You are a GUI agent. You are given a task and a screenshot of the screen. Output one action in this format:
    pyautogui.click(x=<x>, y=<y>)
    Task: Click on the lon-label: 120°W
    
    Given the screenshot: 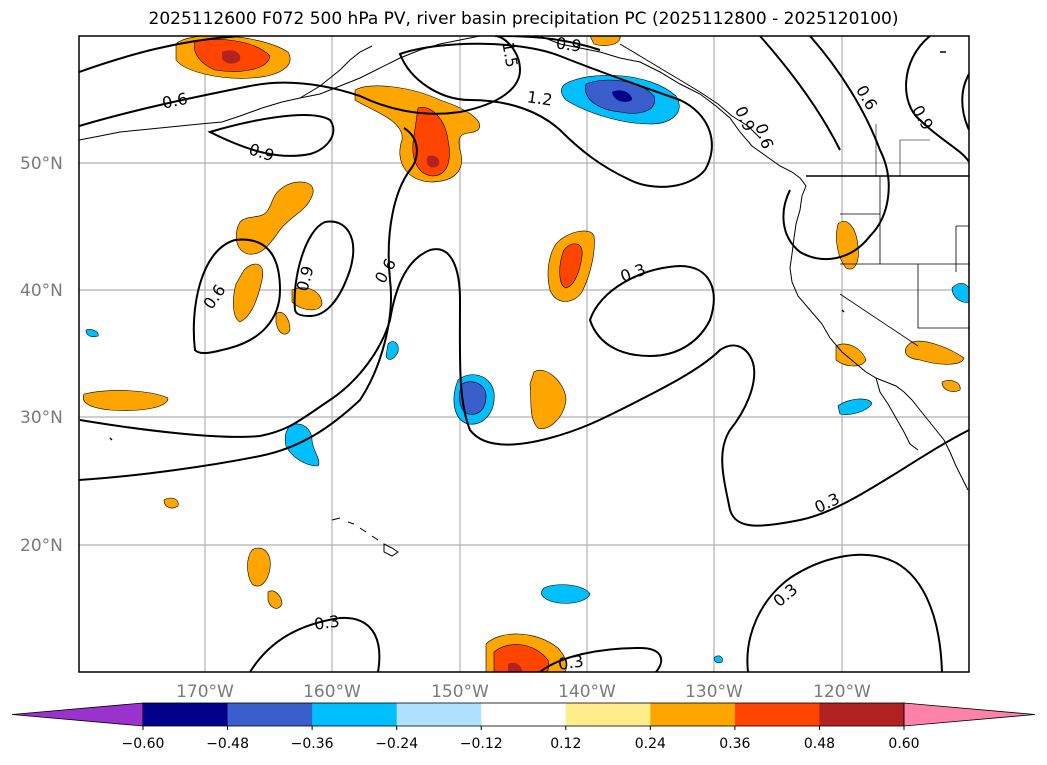 What is the action you would take?
    pyautogui.click(x=842, y=692)
    